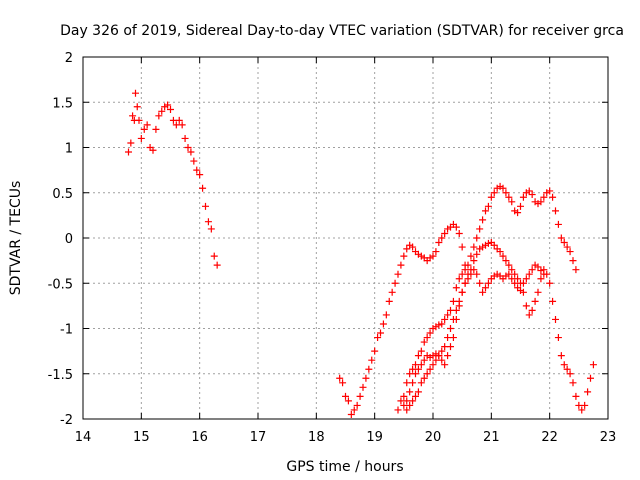  What do you see at coordinates (258, 437) in the screenshot?
I see `x-tick-label: 17` at bounding box center [258, 437].